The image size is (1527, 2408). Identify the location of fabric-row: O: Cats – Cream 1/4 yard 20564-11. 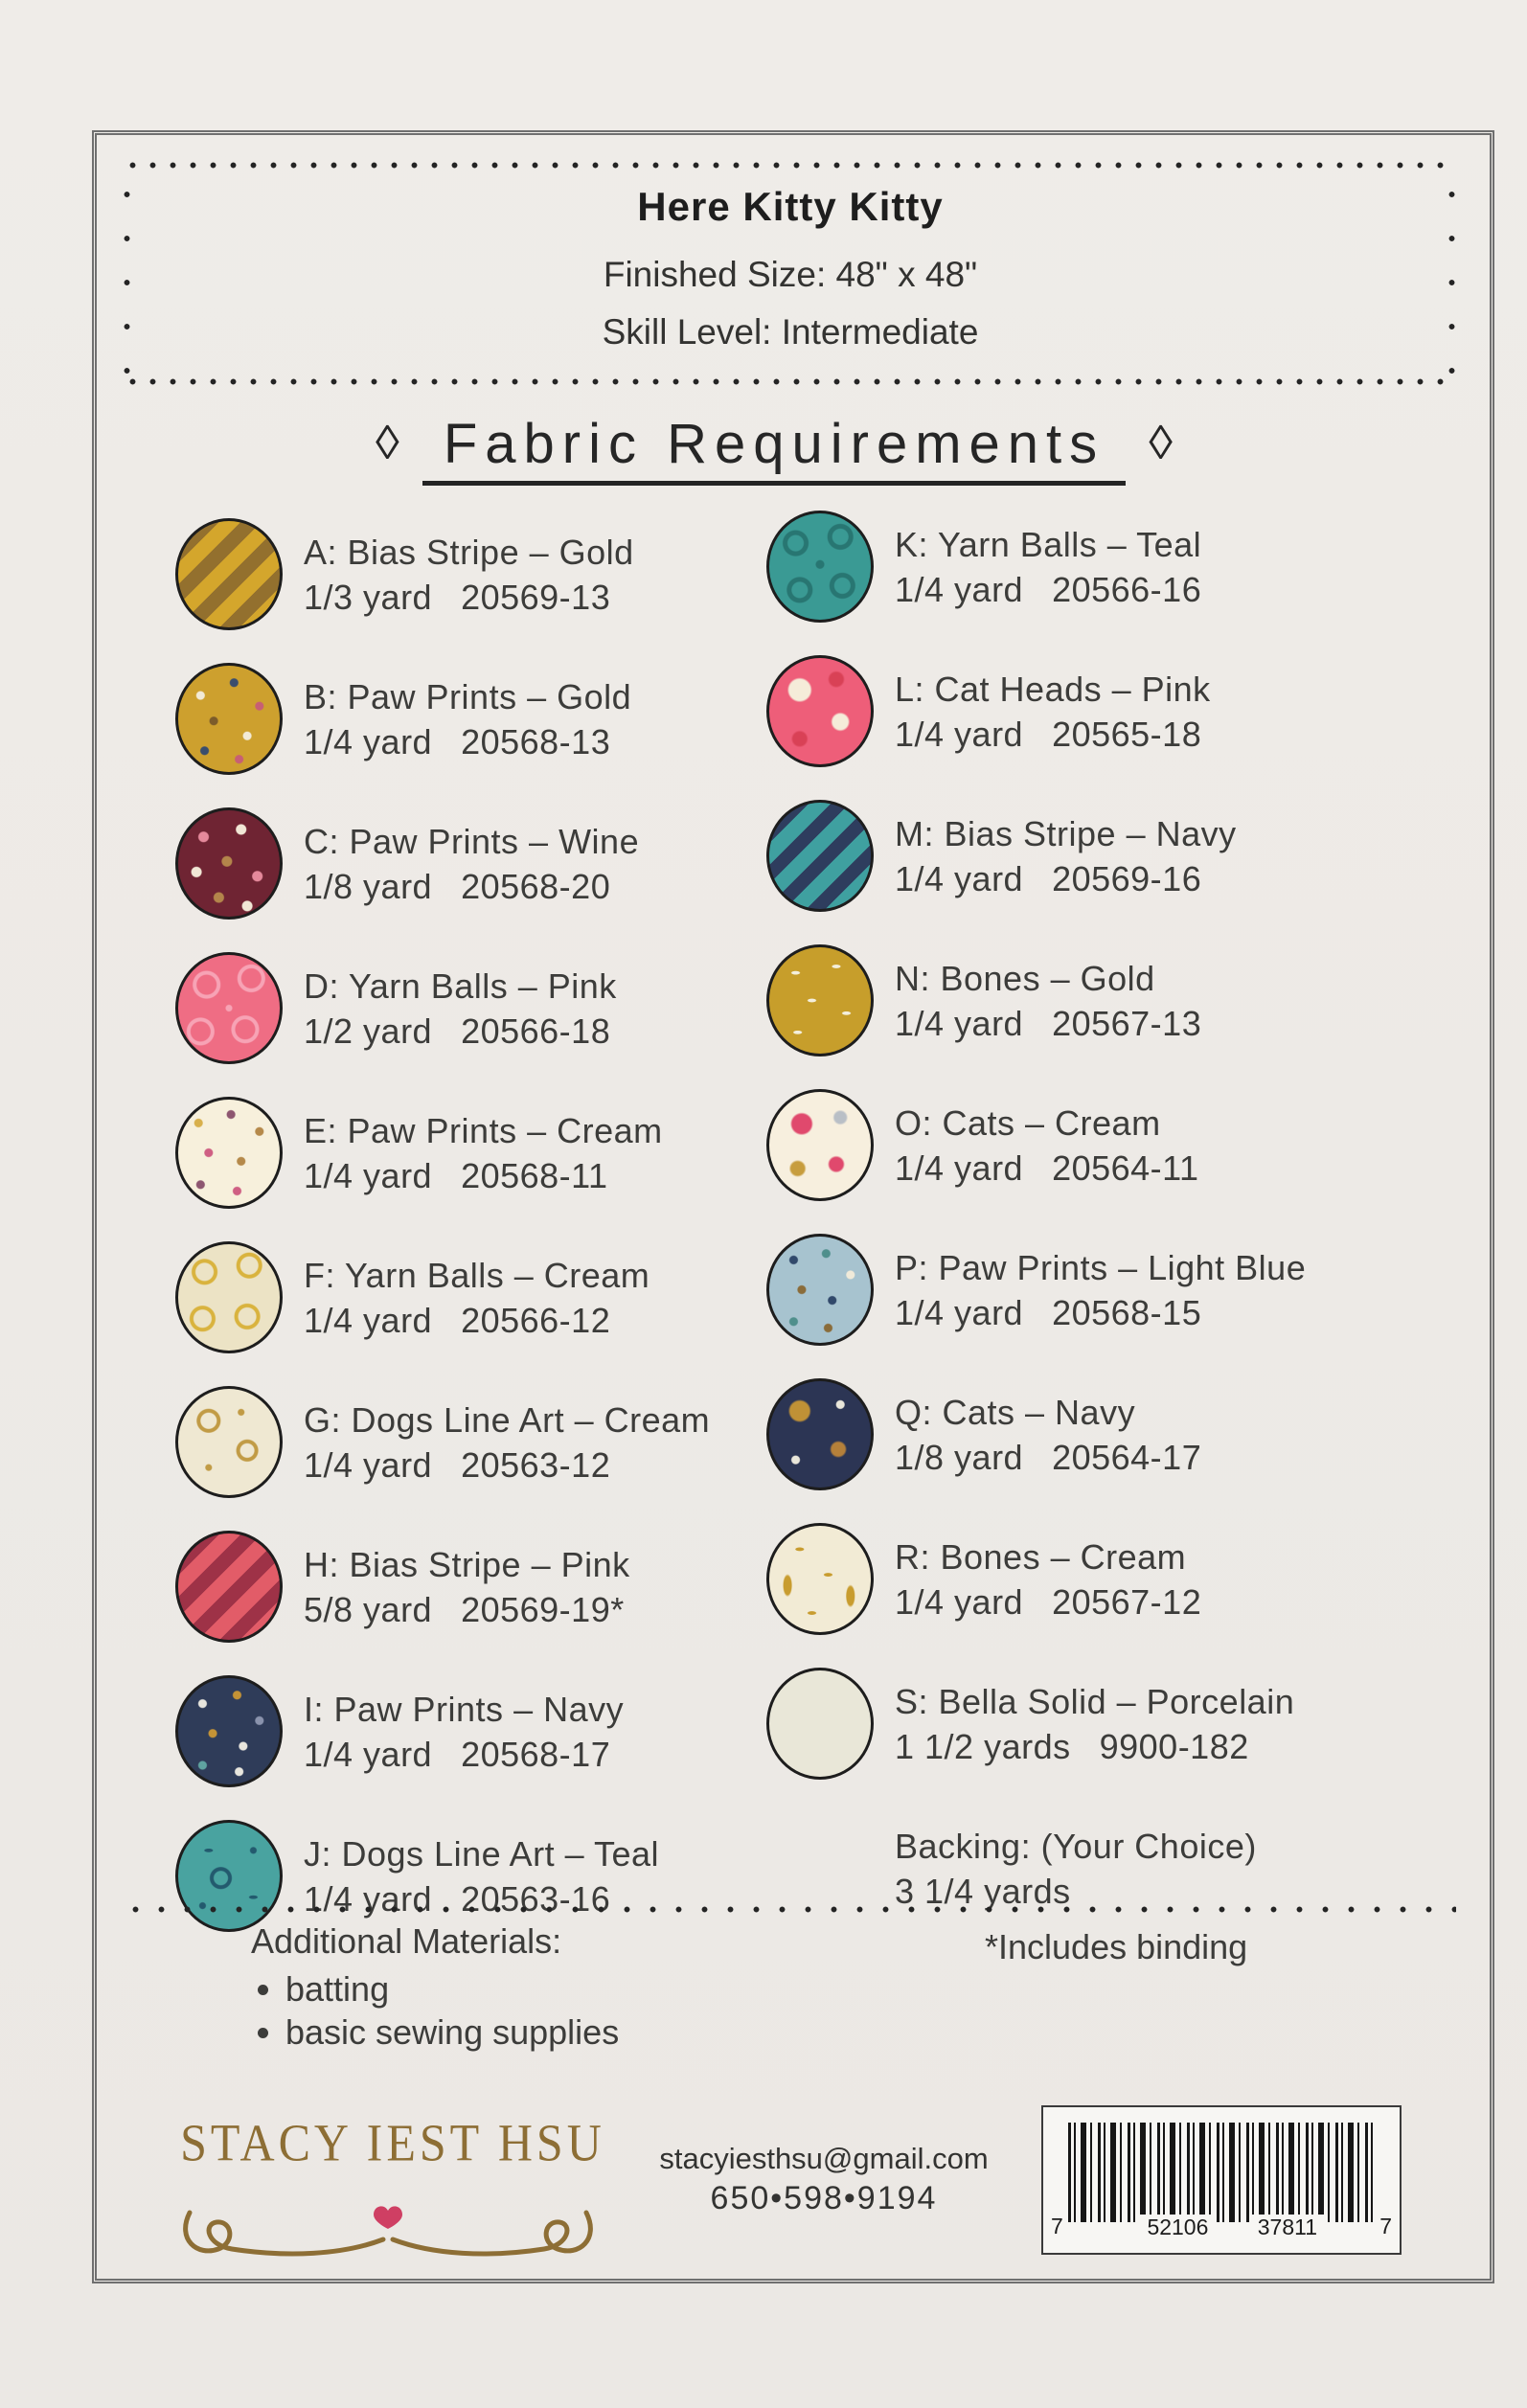
(1113, 1145).